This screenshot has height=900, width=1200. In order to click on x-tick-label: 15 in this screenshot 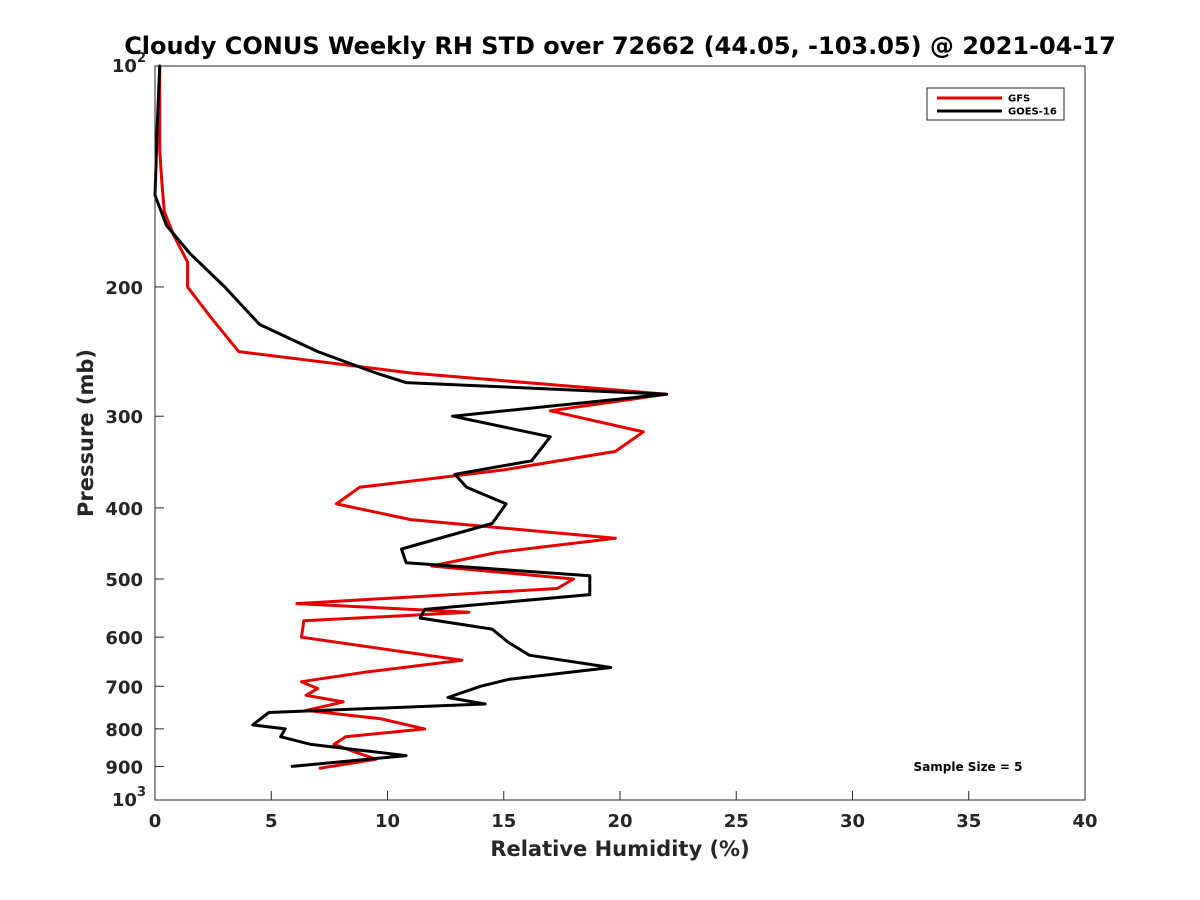, I will do `click(503, 821)`.